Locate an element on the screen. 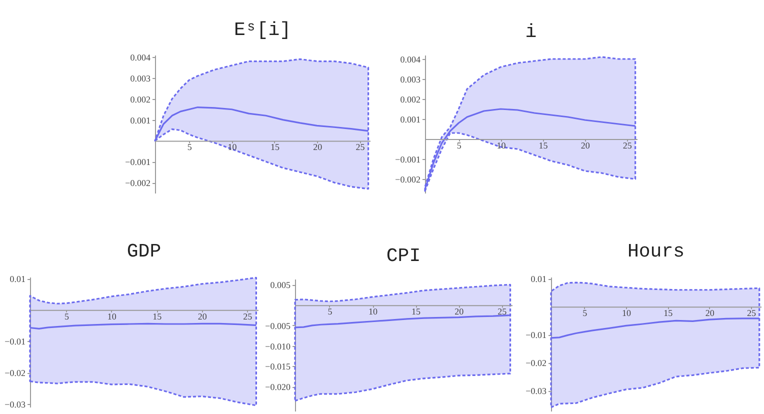 The image size is (764, 414). y-tick-label: −0.010 is located at coordinates (278, 346).